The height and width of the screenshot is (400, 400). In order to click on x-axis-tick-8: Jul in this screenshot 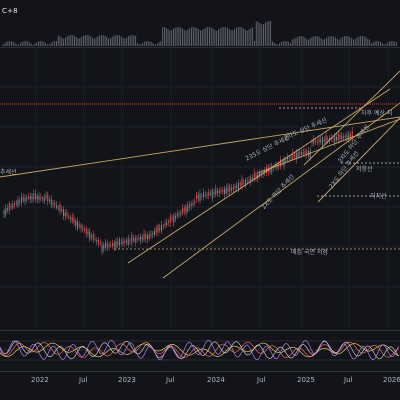, I will do `click(348, 380)`.